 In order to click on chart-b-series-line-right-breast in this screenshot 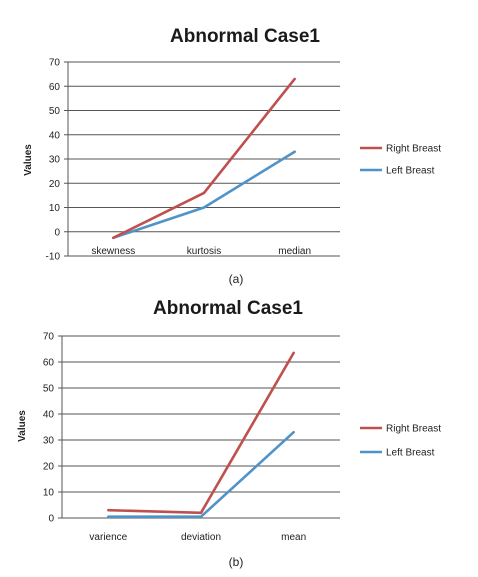, I will do `click(201, 433)`.